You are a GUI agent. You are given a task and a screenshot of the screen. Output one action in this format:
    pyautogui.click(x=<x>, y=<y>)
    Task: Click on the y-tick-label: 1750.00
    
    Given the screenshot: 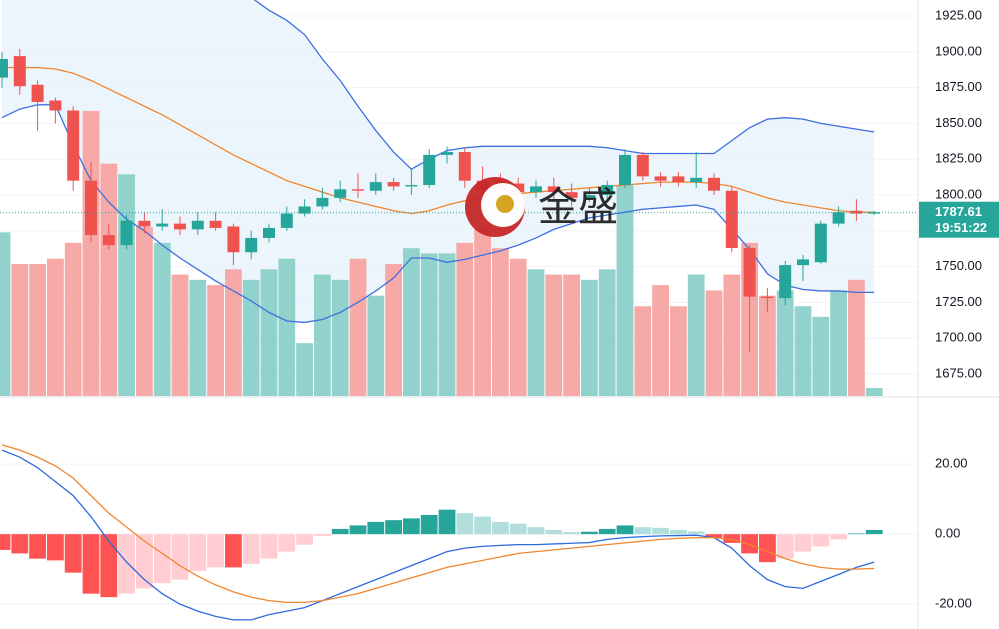 What is the action you would take?
    pyautogui.click(x=958, y=265)
    